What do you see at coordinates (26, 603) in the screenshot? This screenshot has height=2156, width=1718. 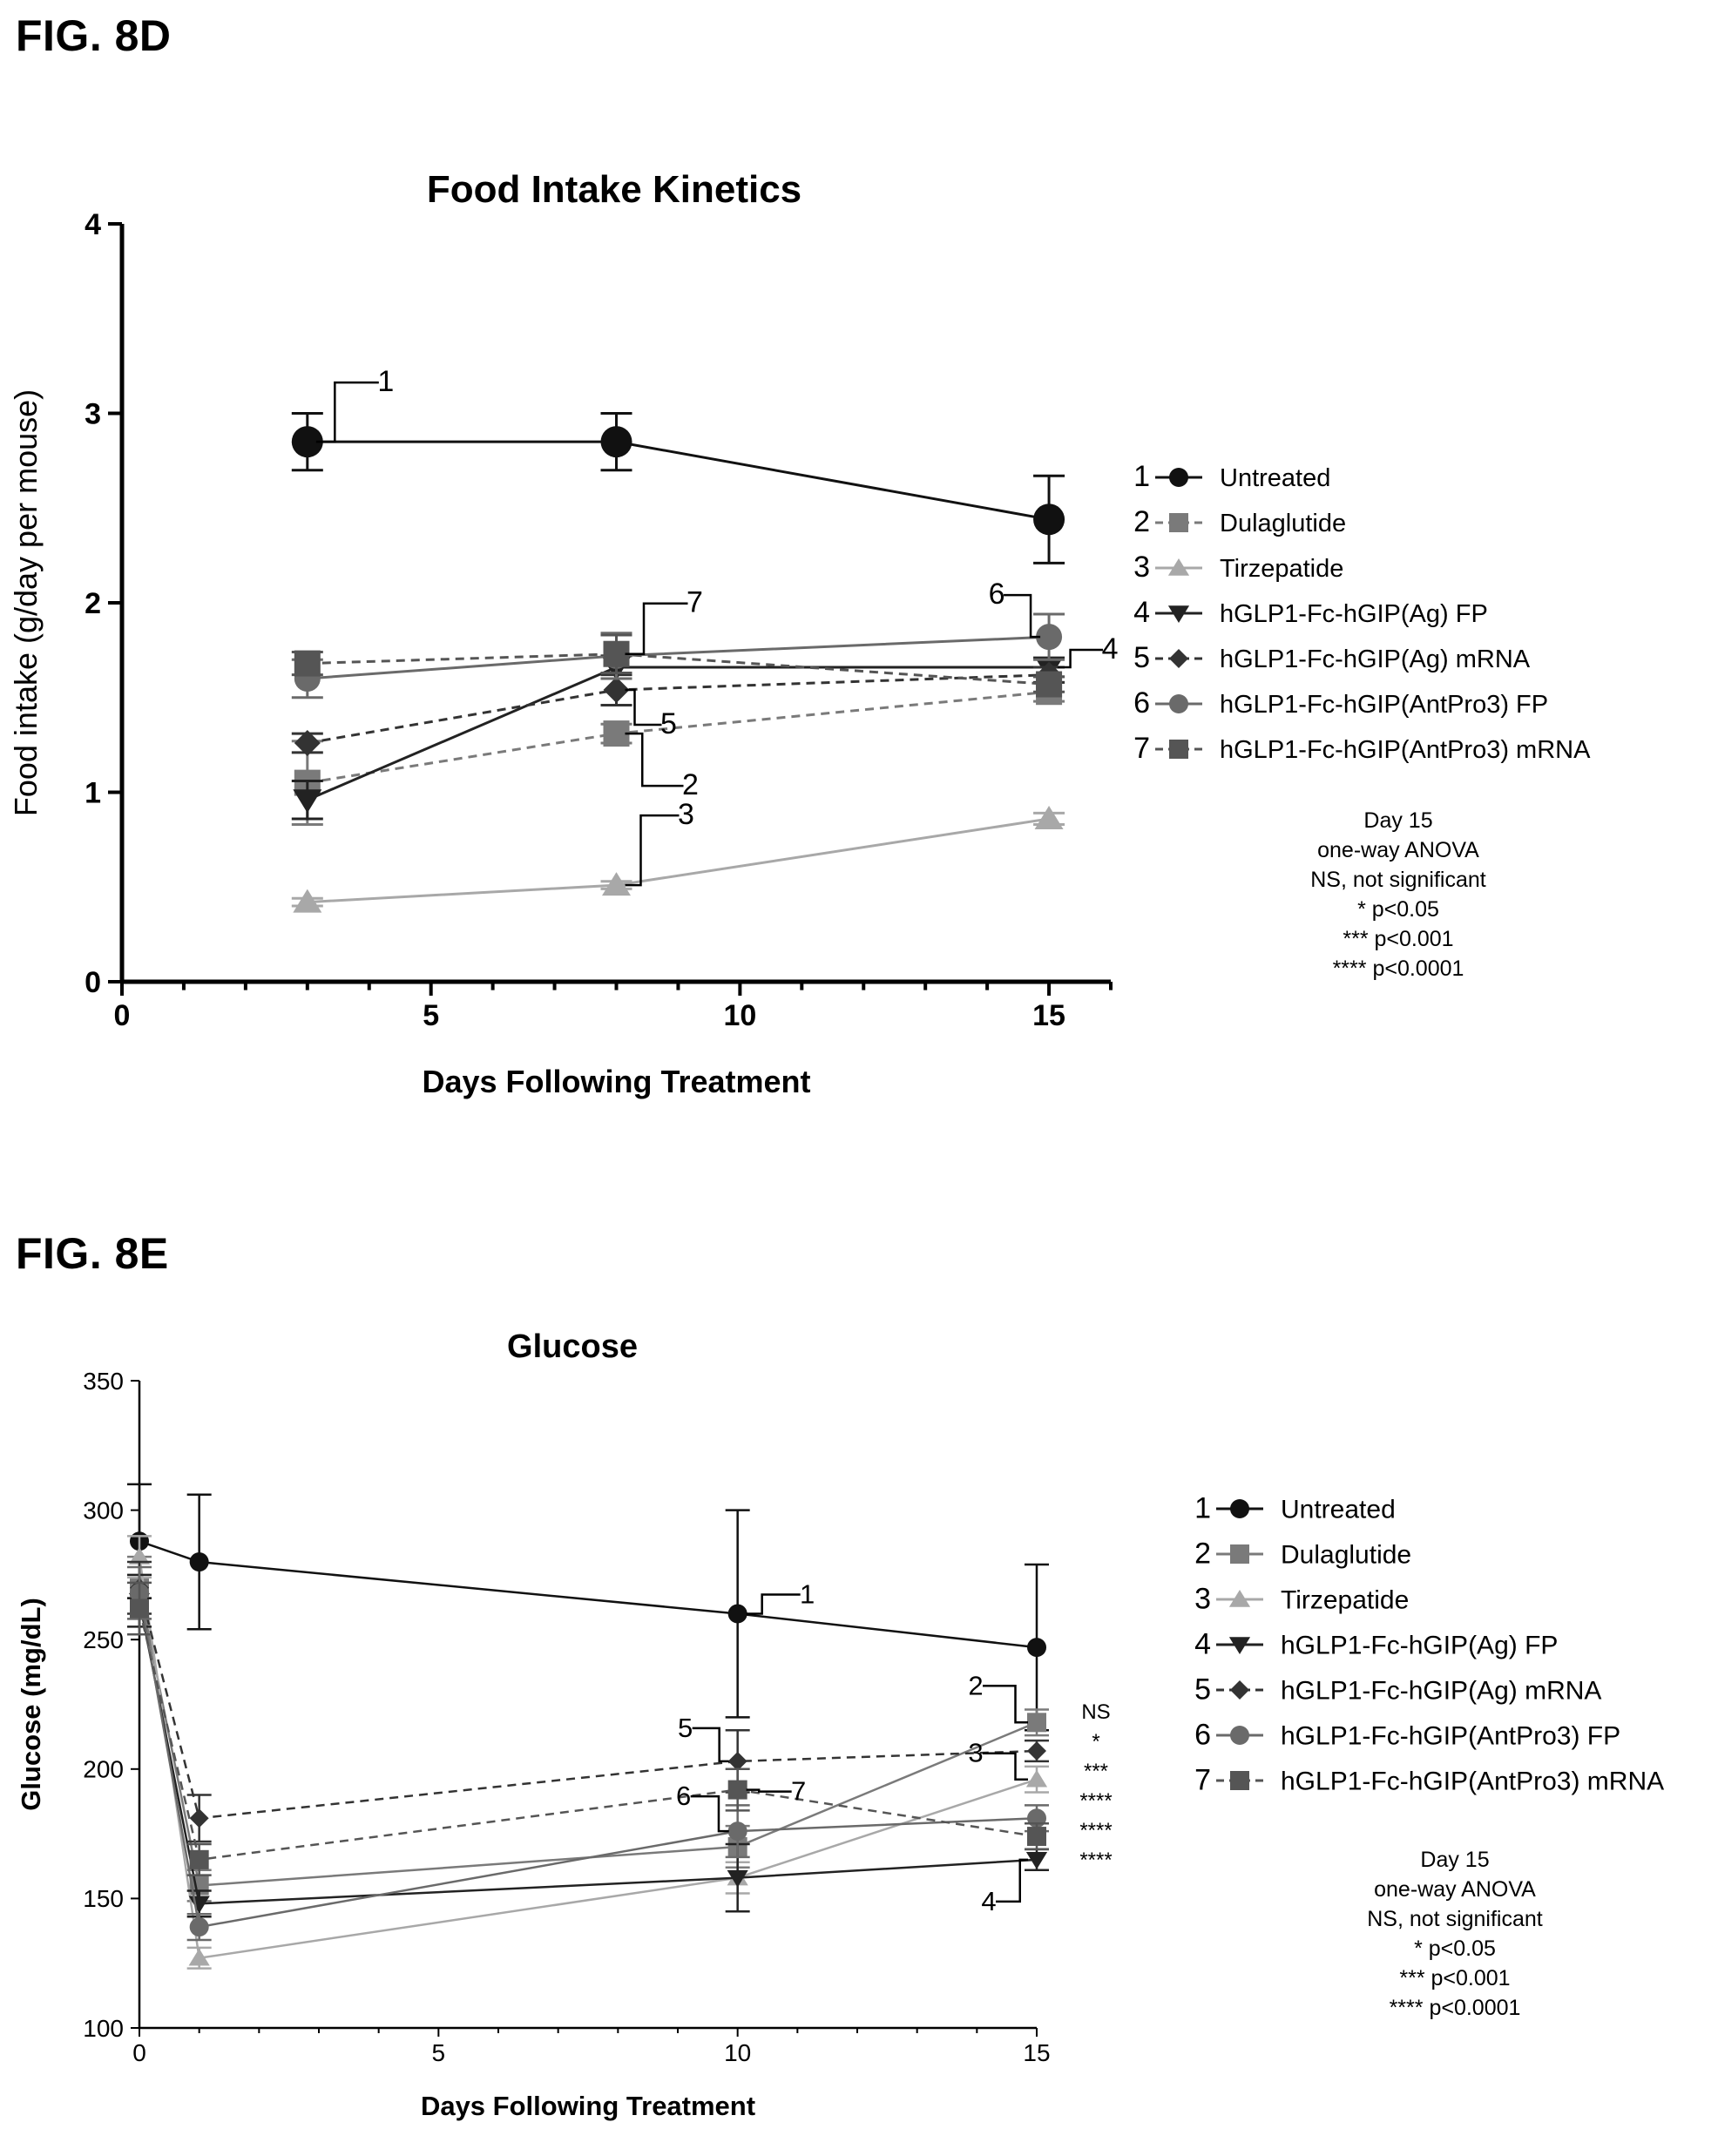 I see `y-axis-label: Food intake (g/day per mouse)` at bounding box center [26, 603].